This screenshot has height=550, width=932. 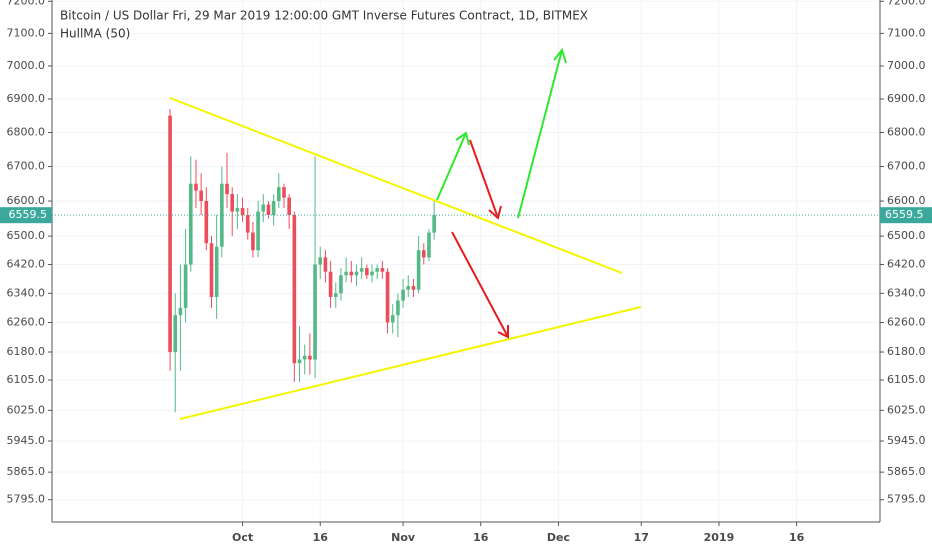 What do you see at coordinates (242, 537) in the screenshot?
I see `x-tick-label: Oct` at bounding box center [242, 537].